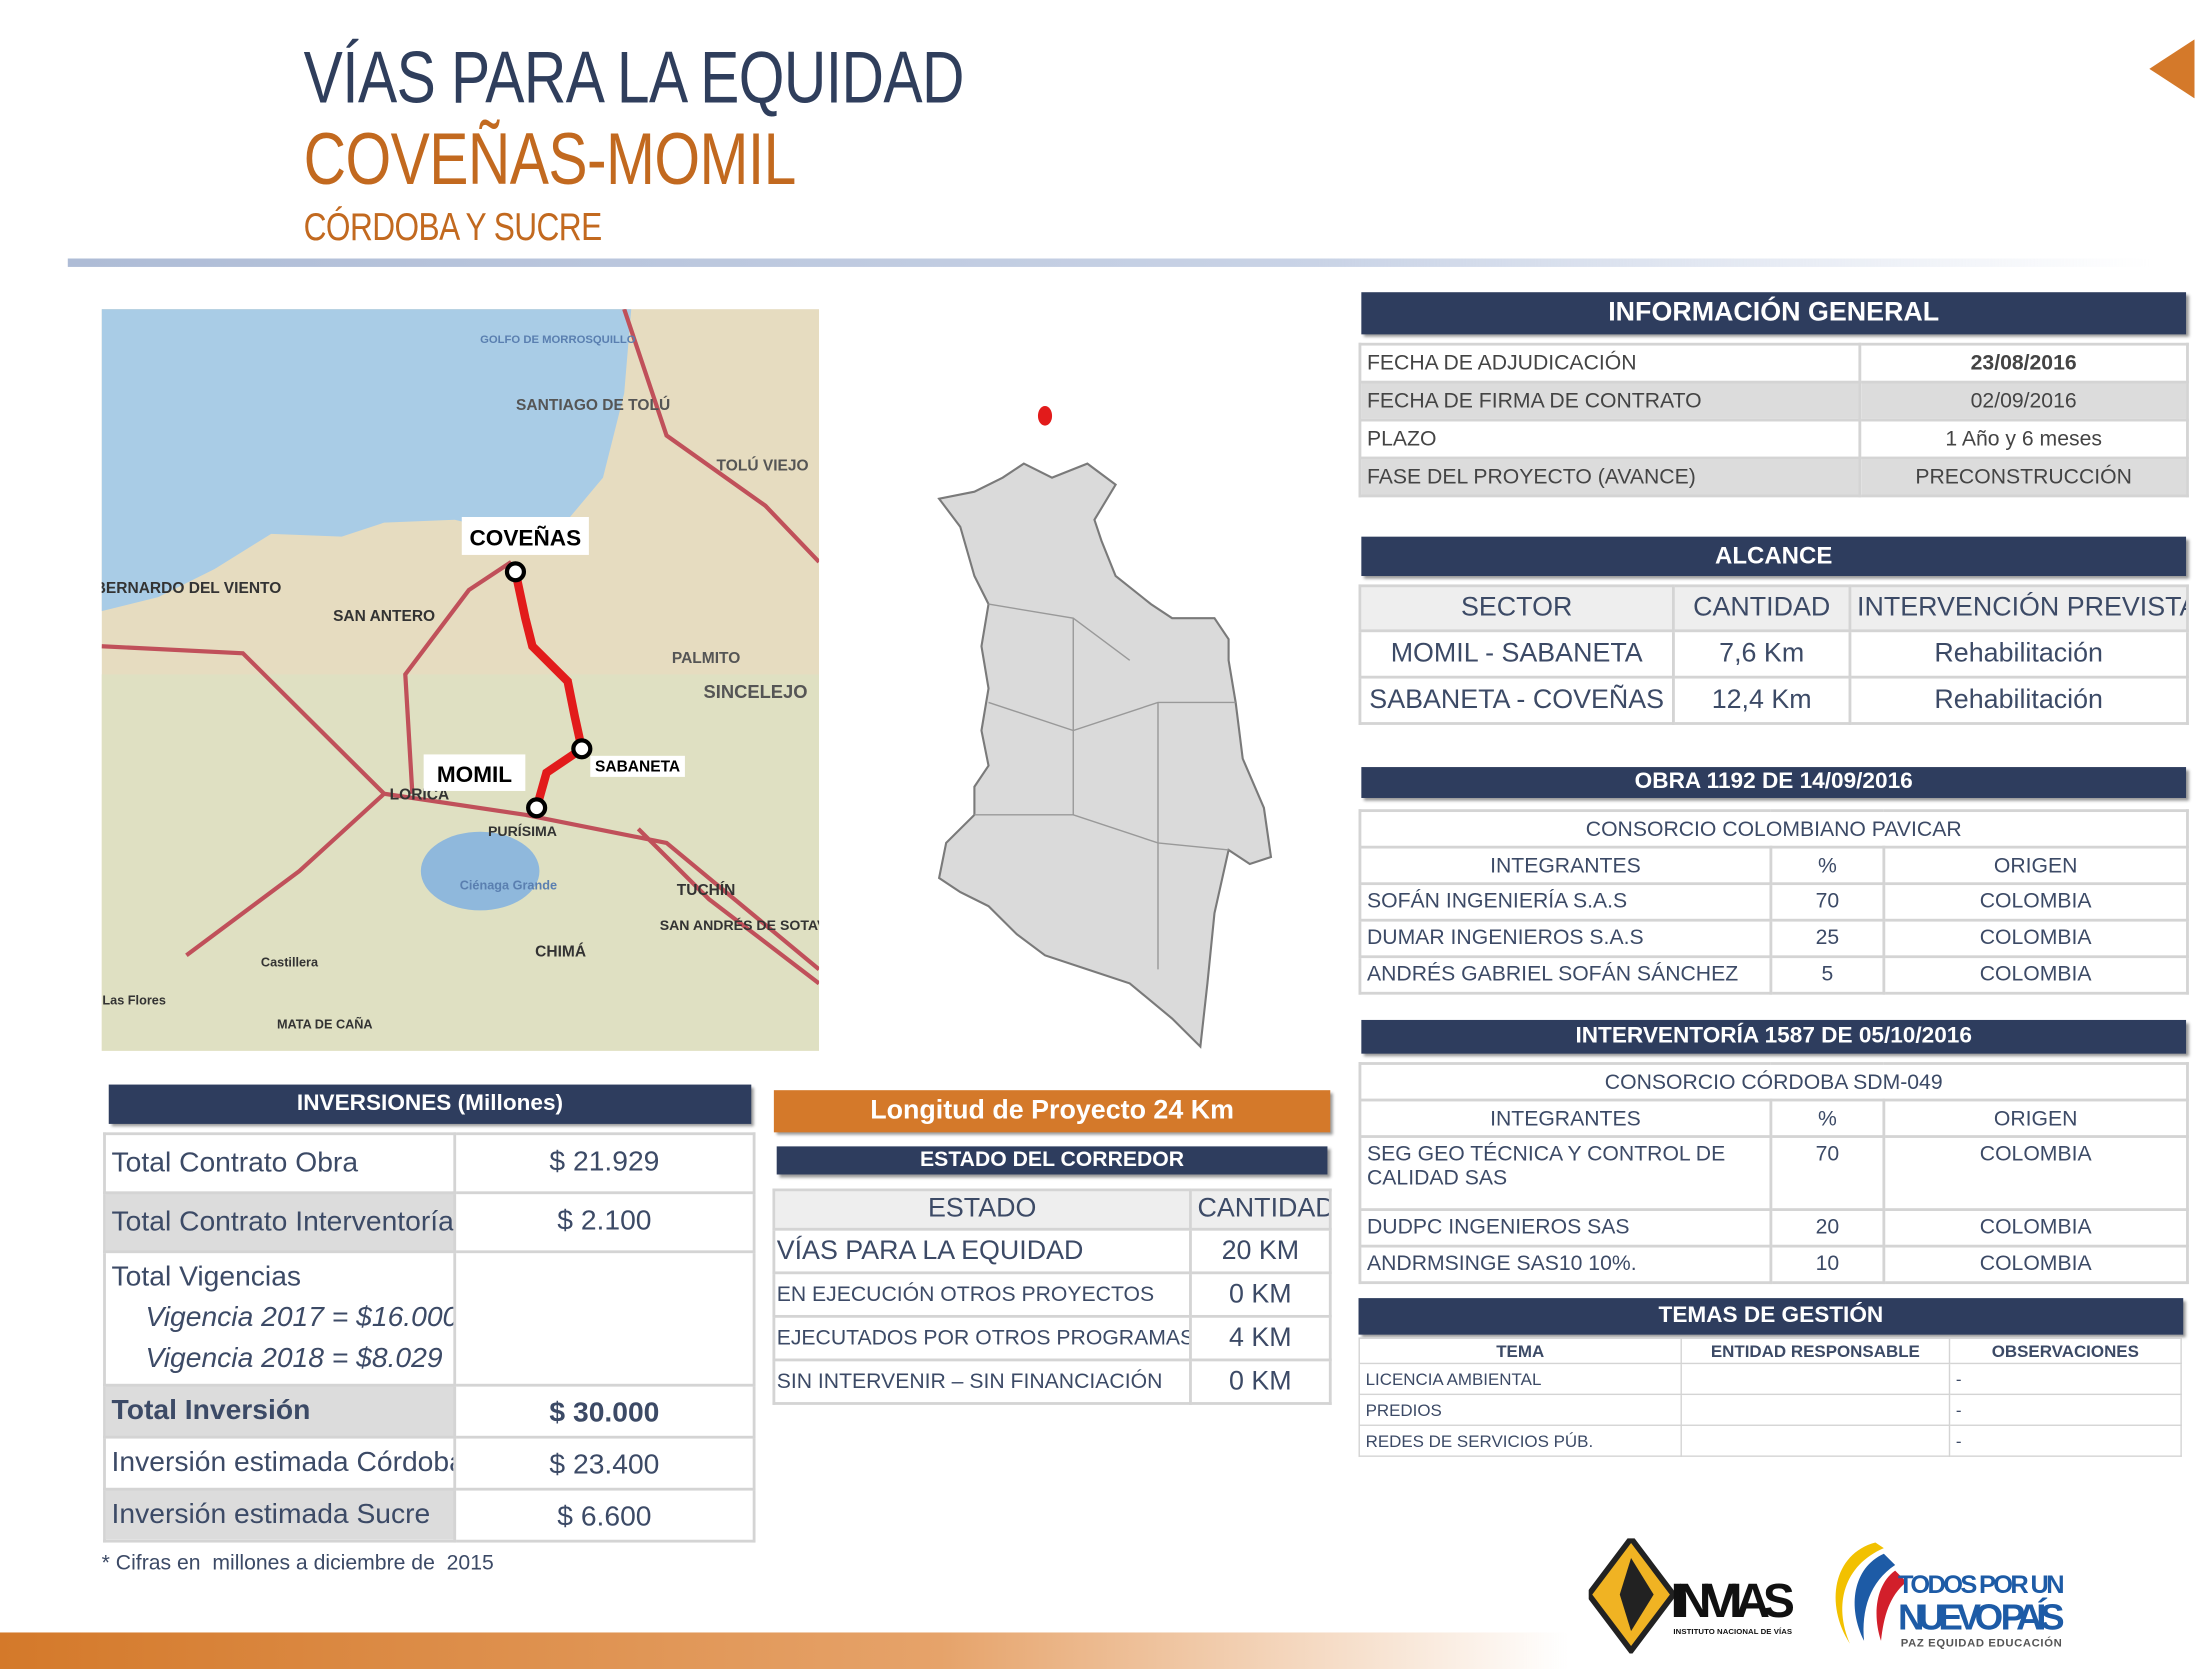  Describe the element at coordinates (706, 658) in the screenshot. I see `map-label: PALMITO` at that location.